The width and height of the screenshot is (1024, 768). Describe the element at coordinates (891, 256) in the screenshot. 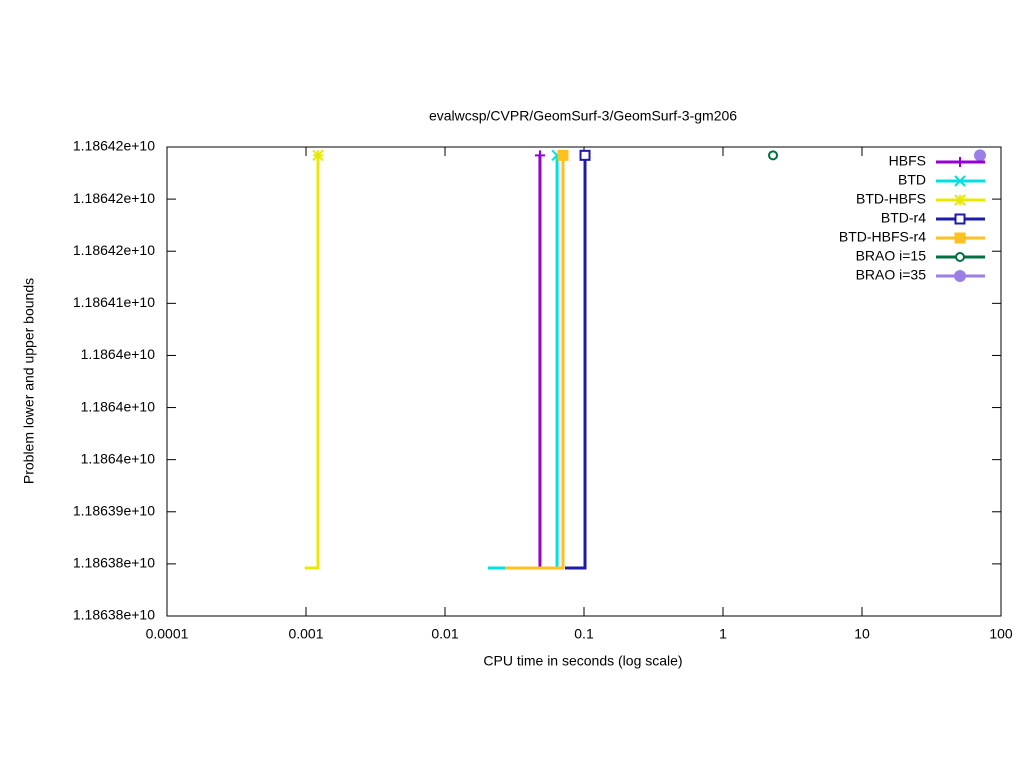

I see `legend-label: BRAO i=15` at that location.